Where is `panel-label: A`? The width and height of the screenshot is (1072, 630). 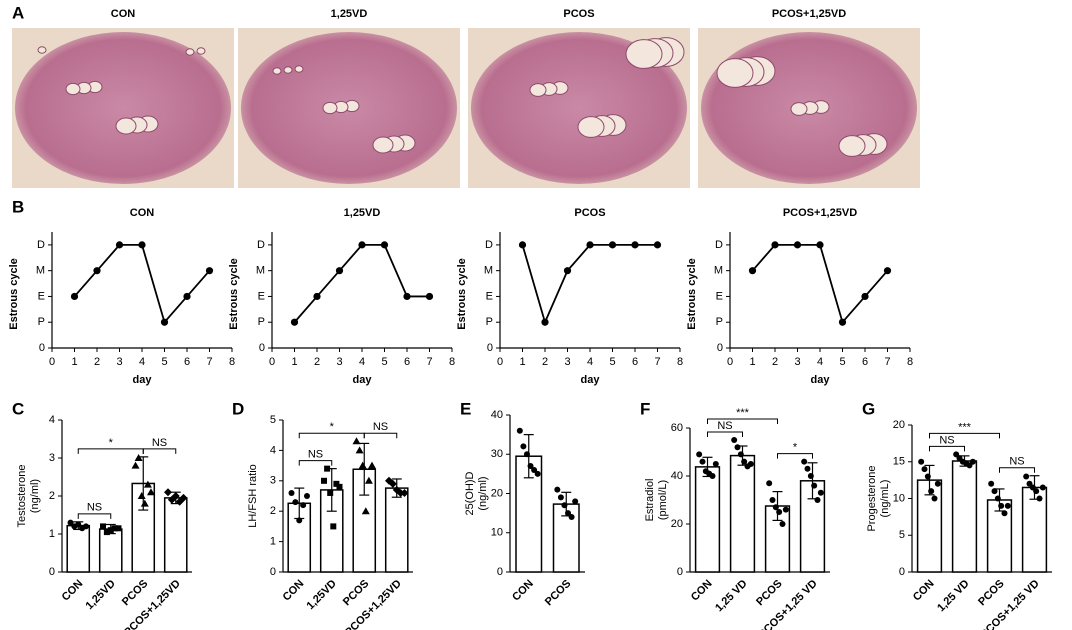 panel-label: A is located at coordinates (18, 12).